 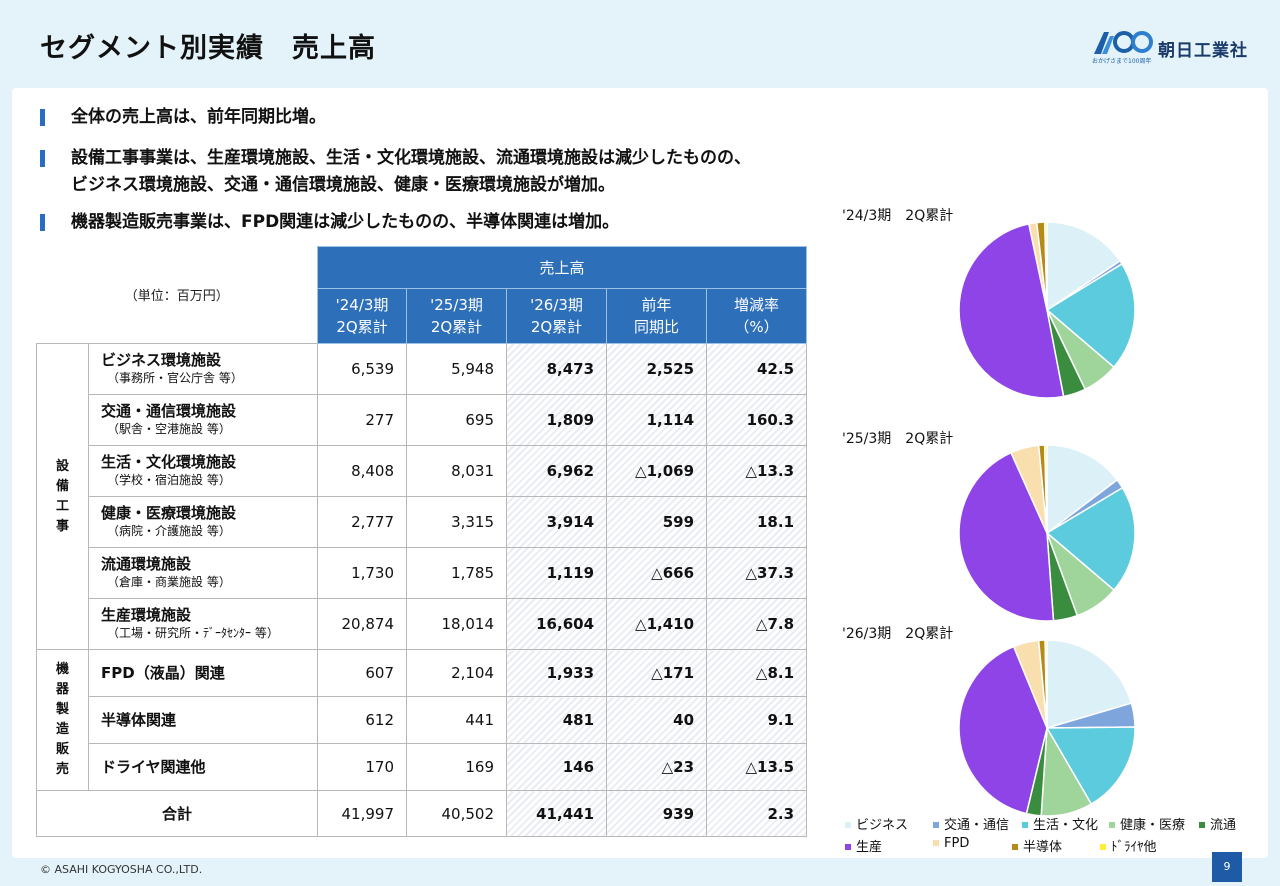 I want to click on value-cell: 695, so click(x=457, y=420).